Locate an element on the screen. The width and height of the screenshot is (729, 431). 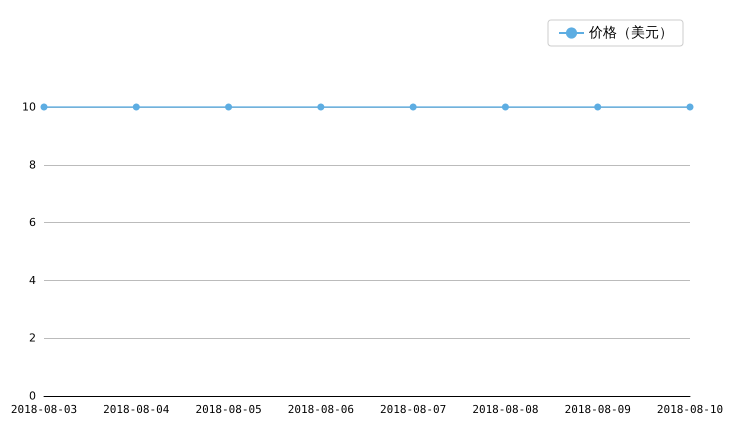
y-tick-label: 6 is located at coordinates (32, 223).